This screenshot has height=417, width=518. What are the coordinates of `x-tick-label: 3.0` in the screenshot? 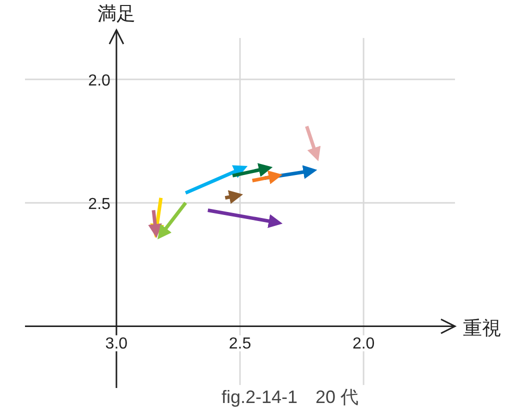 It's located at (116, 343).